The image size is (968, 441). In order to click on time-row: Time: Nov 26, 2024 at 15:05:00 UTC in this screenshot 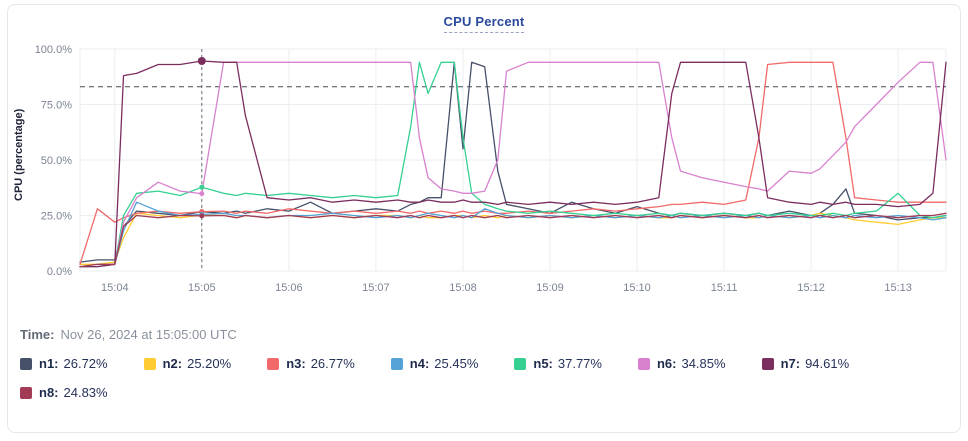, I will do `click(490, 334)`.